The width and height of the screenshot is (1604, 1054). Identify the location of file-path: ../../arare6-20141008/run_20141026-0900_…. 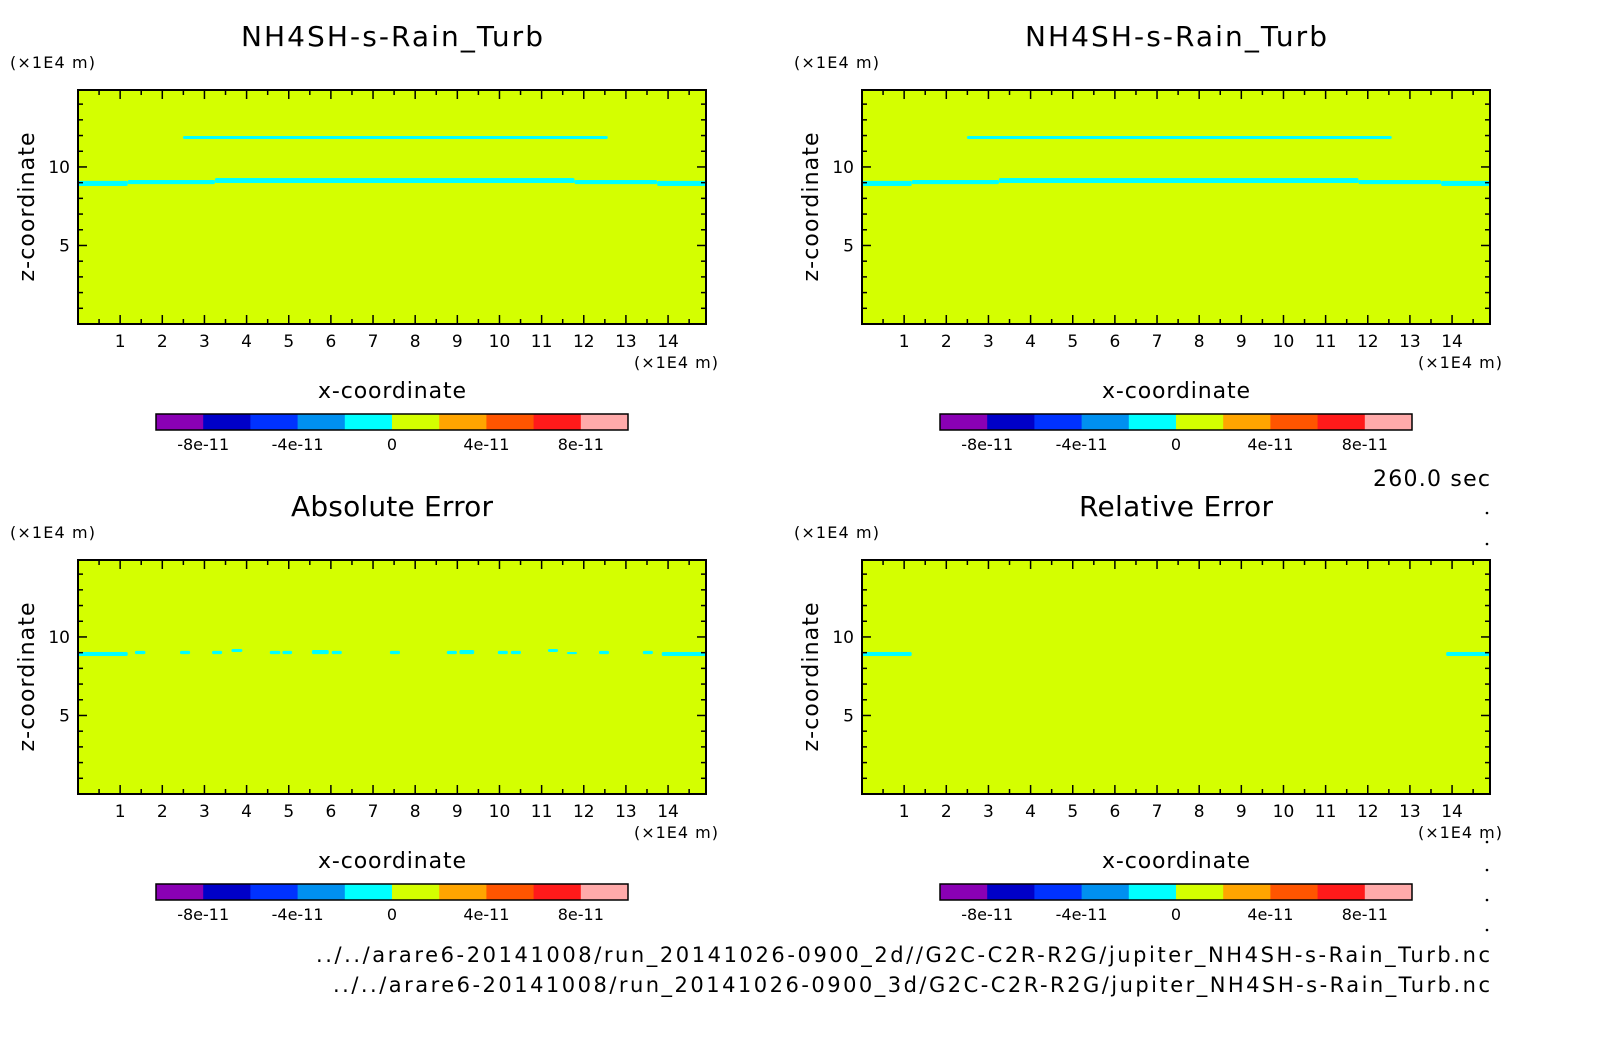
(911, 985).